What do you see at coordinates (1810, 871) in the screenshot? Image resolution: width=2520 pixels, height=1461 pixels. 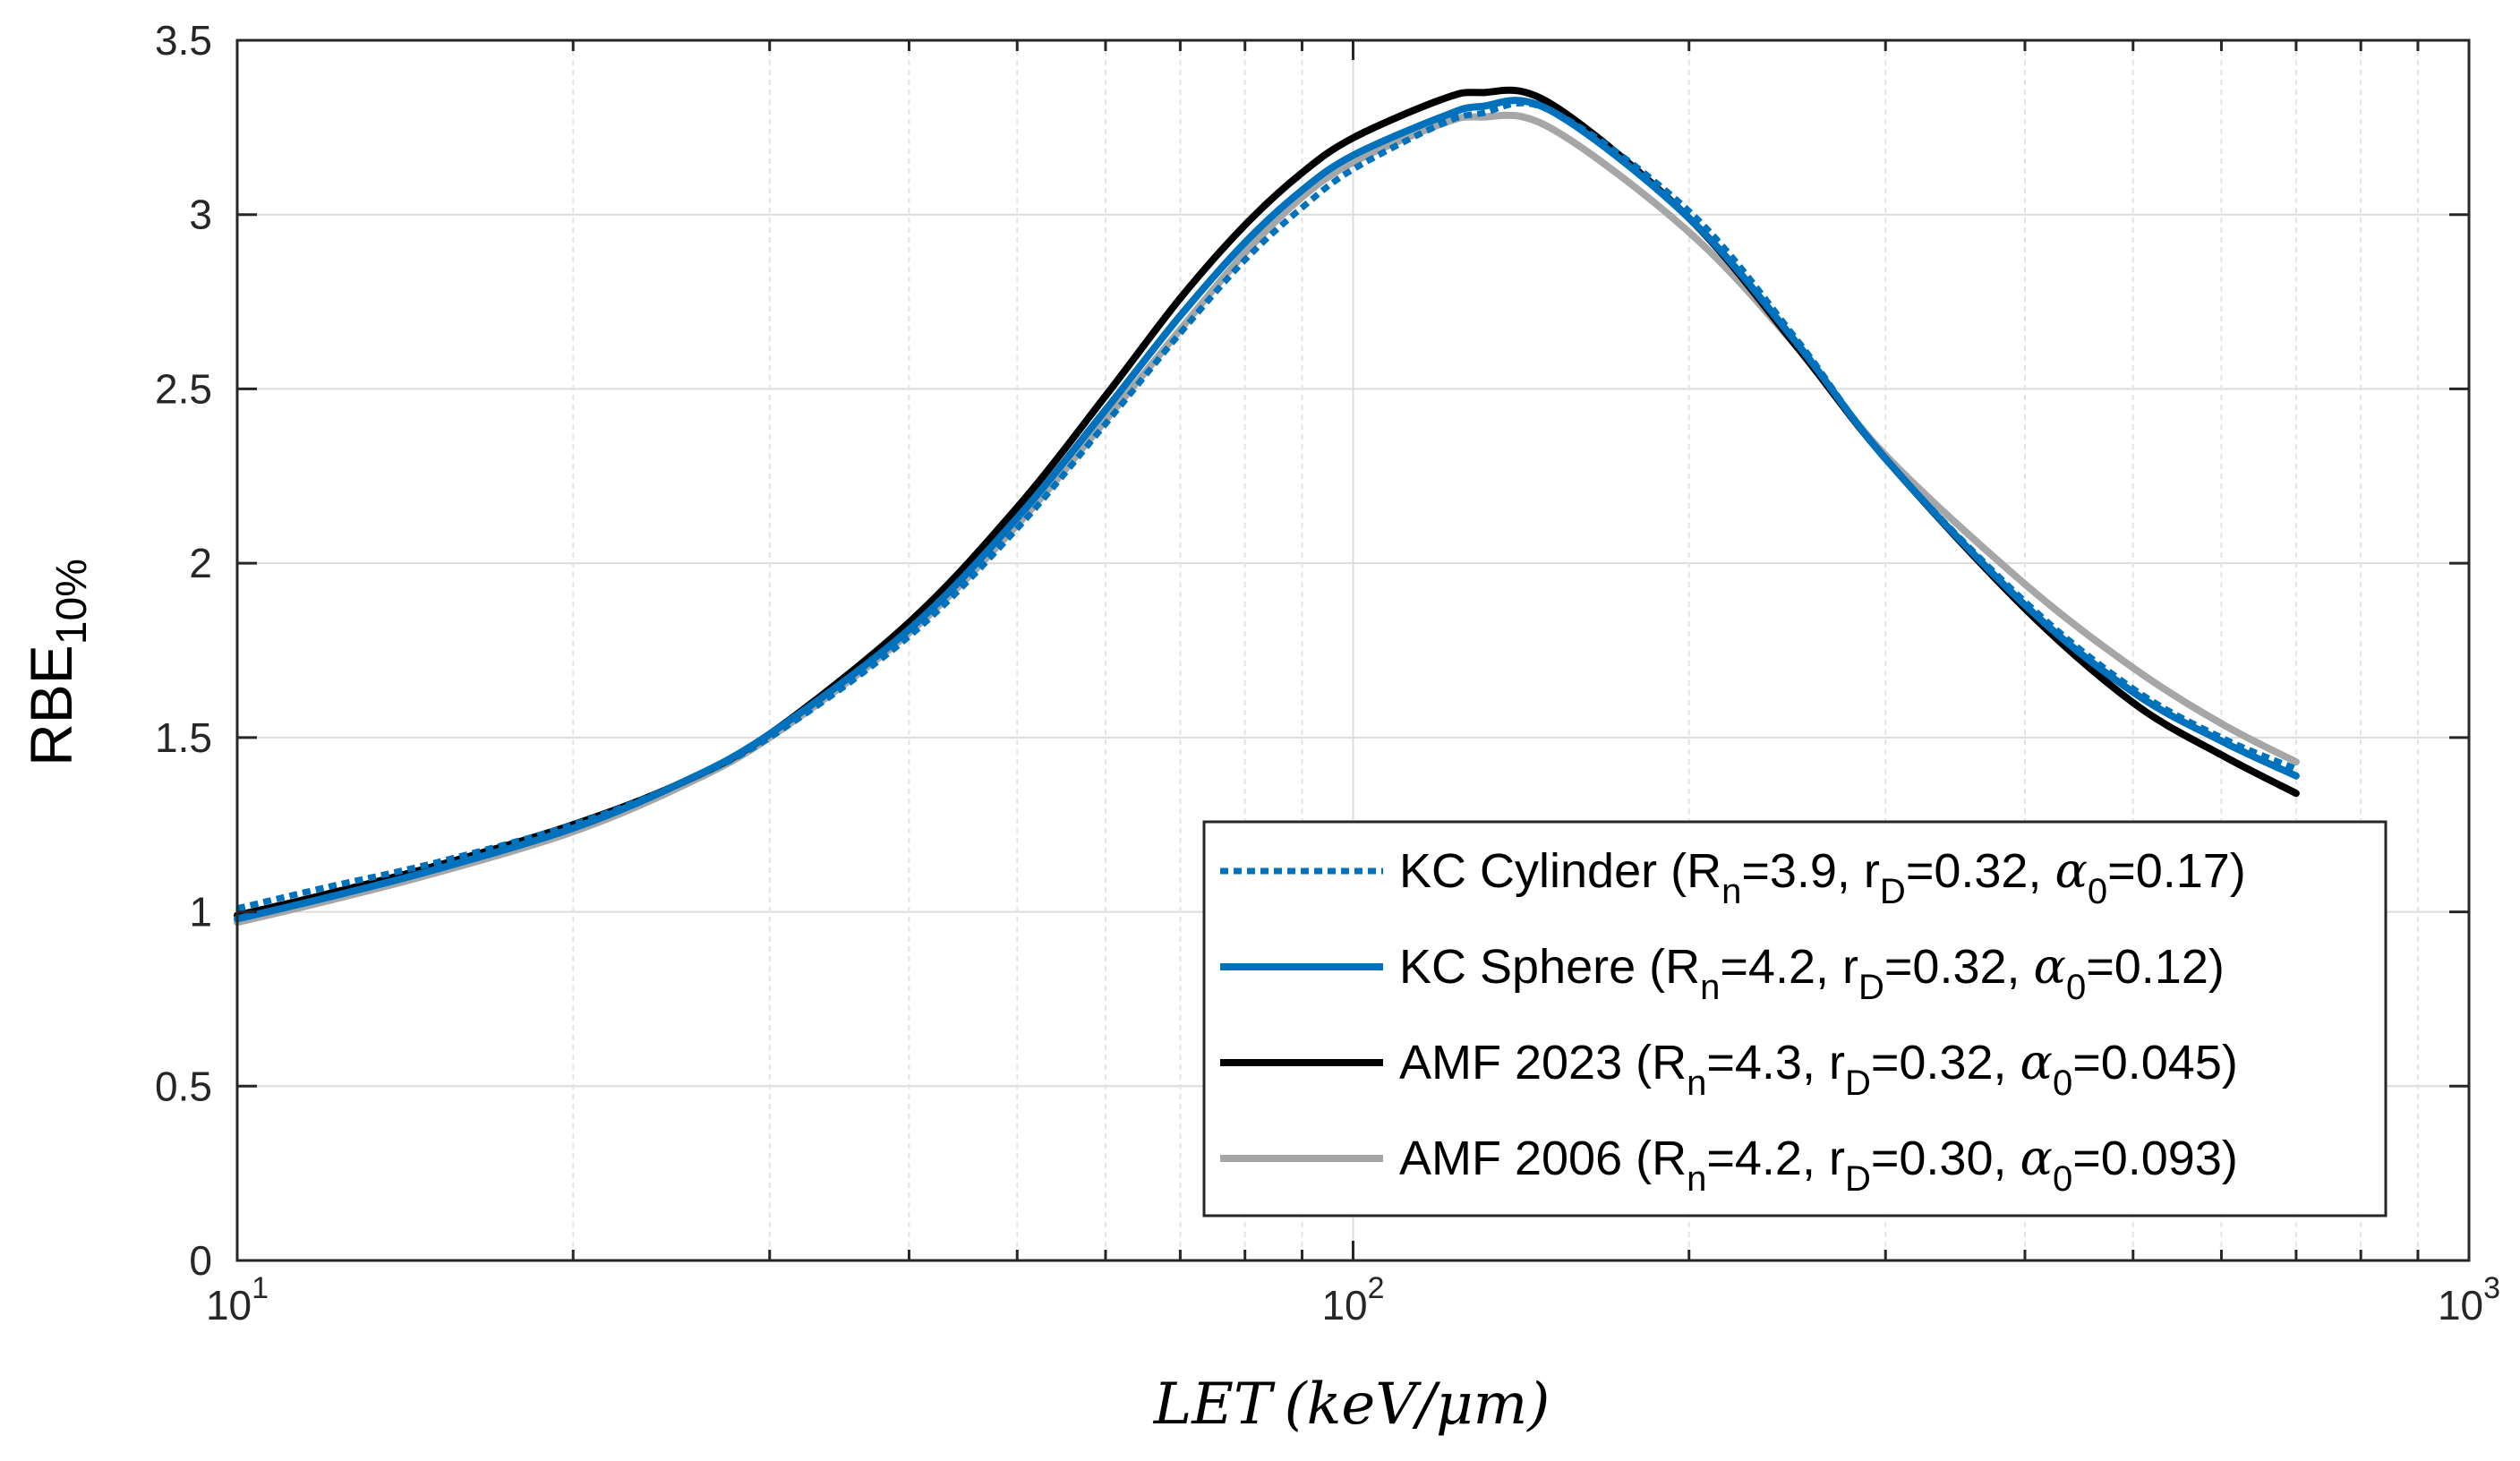 I see `legend-label-part: =3.9, r` at bounding box center [1810, 871].